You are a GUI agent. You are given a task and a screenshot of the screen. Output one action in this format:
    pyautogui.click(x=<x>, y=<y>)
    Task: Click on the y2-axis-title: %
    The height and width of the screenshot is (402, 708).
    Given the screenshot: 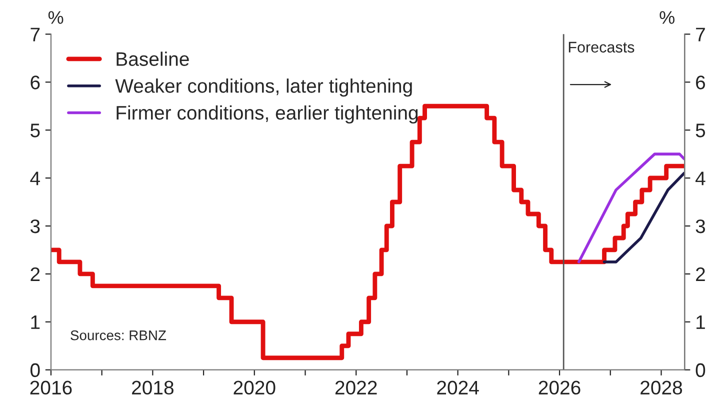 What is the action you would take?
    pyautogui.click(x=667, y=17)
    